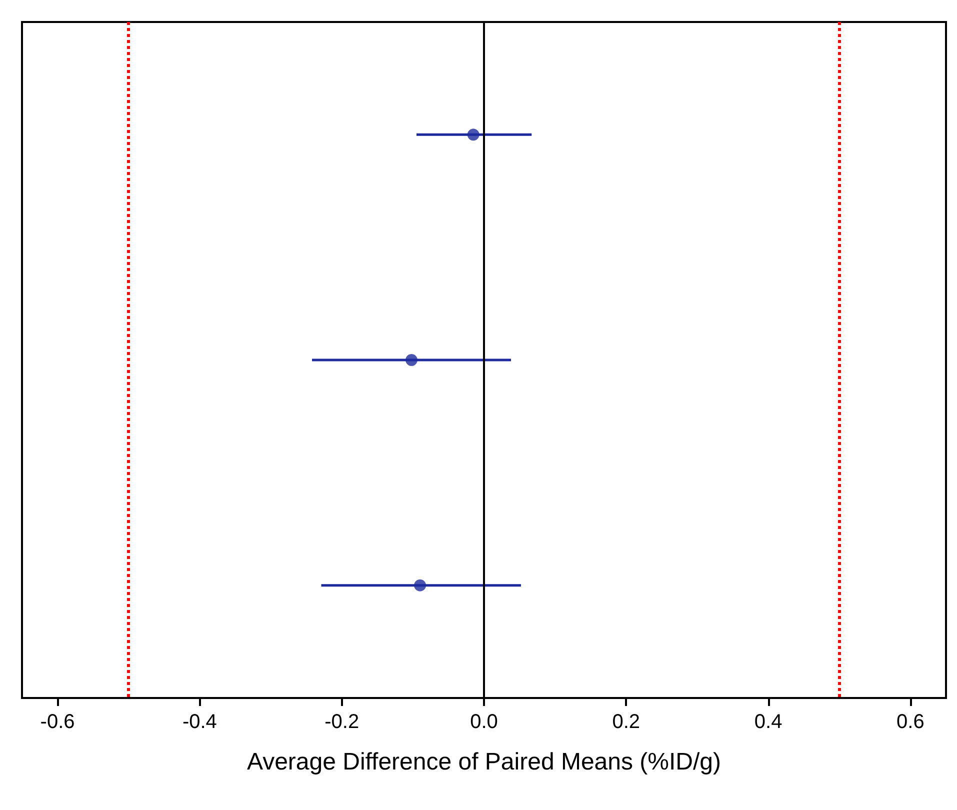 The image size is (957, 810). What do you see at coordinates (484, 722) in the screenshot?
I see `x-tick-label: 0.0` at bounding box center [484, 722].